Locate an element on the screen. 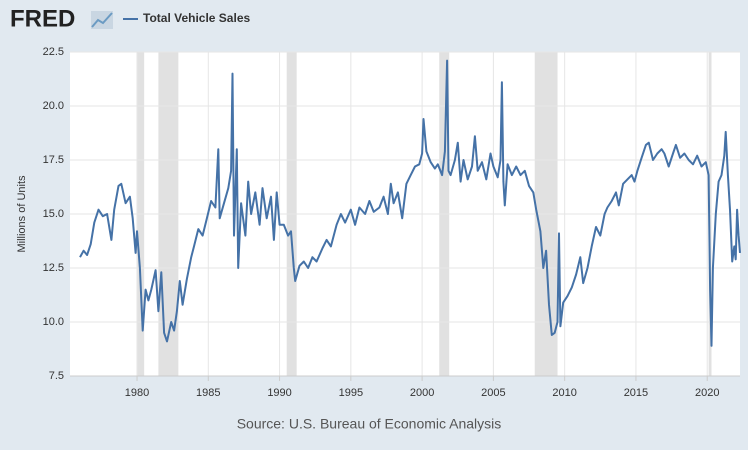 The height and width of the screenshot is (450, 748). y-tick-label: 7.5 is located at coordinates (56, 376).